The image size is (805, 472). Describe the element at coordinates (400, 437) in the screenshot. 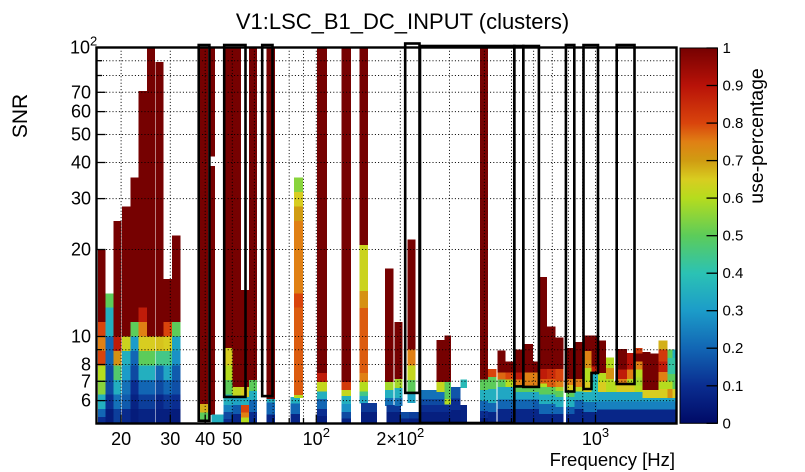

I see `x-tick-label-200: 2×10²` at that location.